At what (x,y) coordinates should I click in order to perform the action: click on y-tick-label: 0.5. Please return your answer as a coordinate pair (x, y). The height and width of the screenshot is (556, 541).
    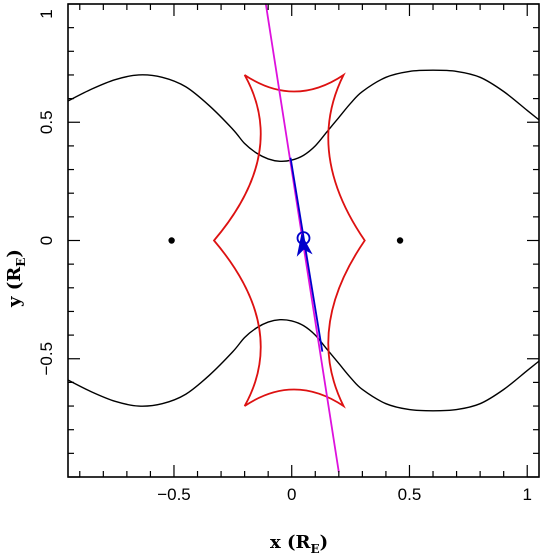
    Looking at the image, I should click on (46, 122).